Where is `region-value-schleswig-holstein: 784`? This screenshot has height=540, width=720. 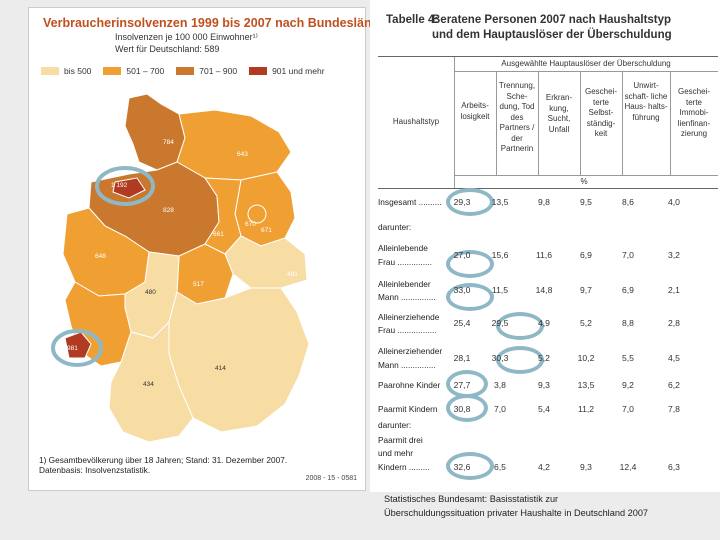
region-value-schleswig-holstein: 784 is located at coordinates (168, 142).